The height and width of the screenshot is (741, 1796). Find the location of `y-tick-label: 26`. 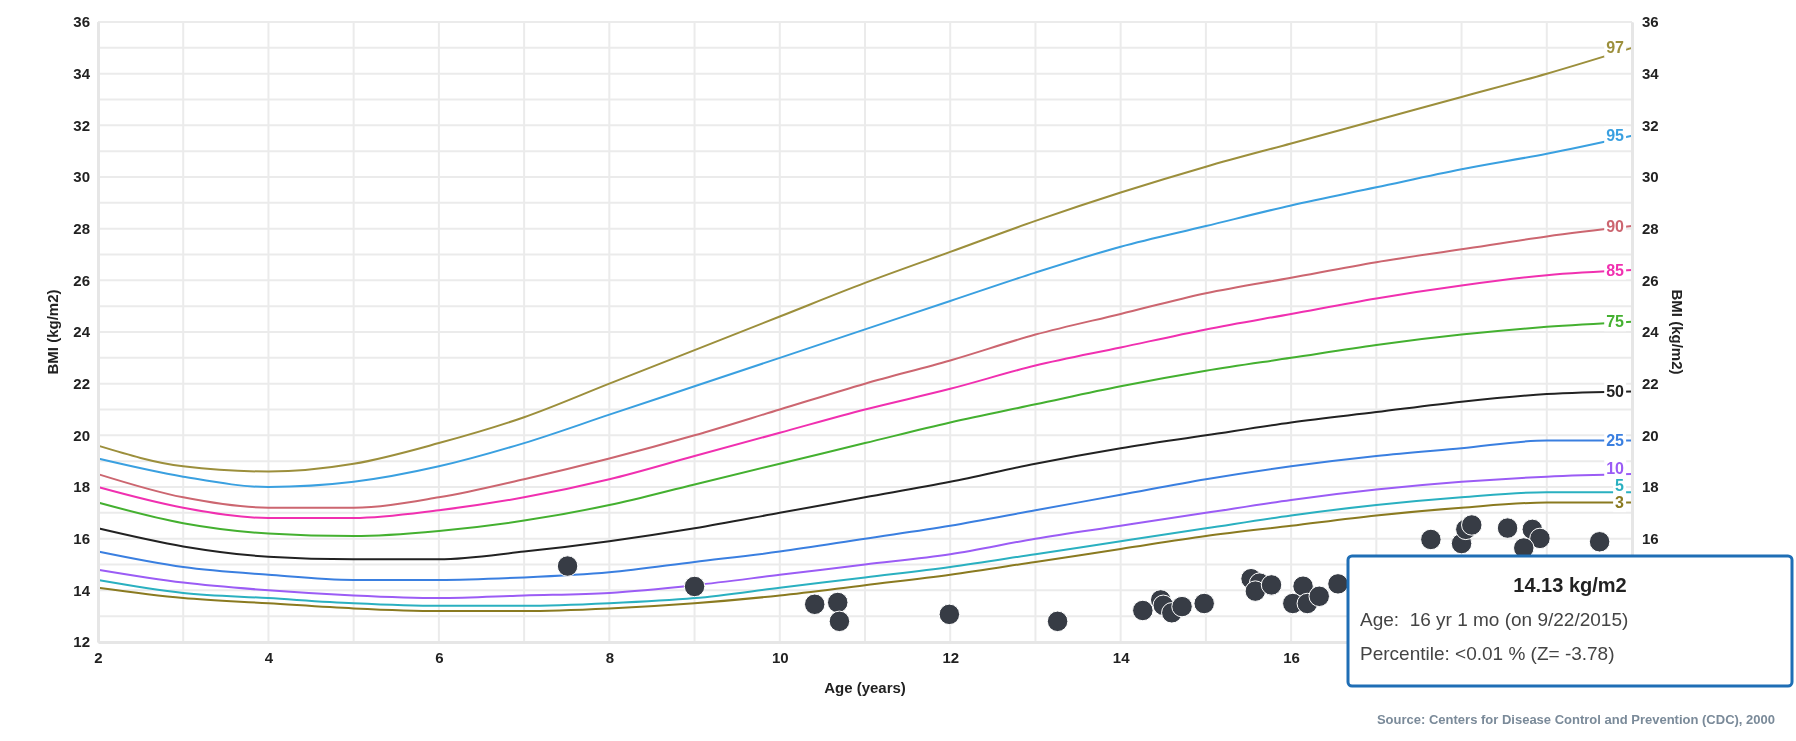

y-tick-label: 26 is located at coordinates (81, 280).